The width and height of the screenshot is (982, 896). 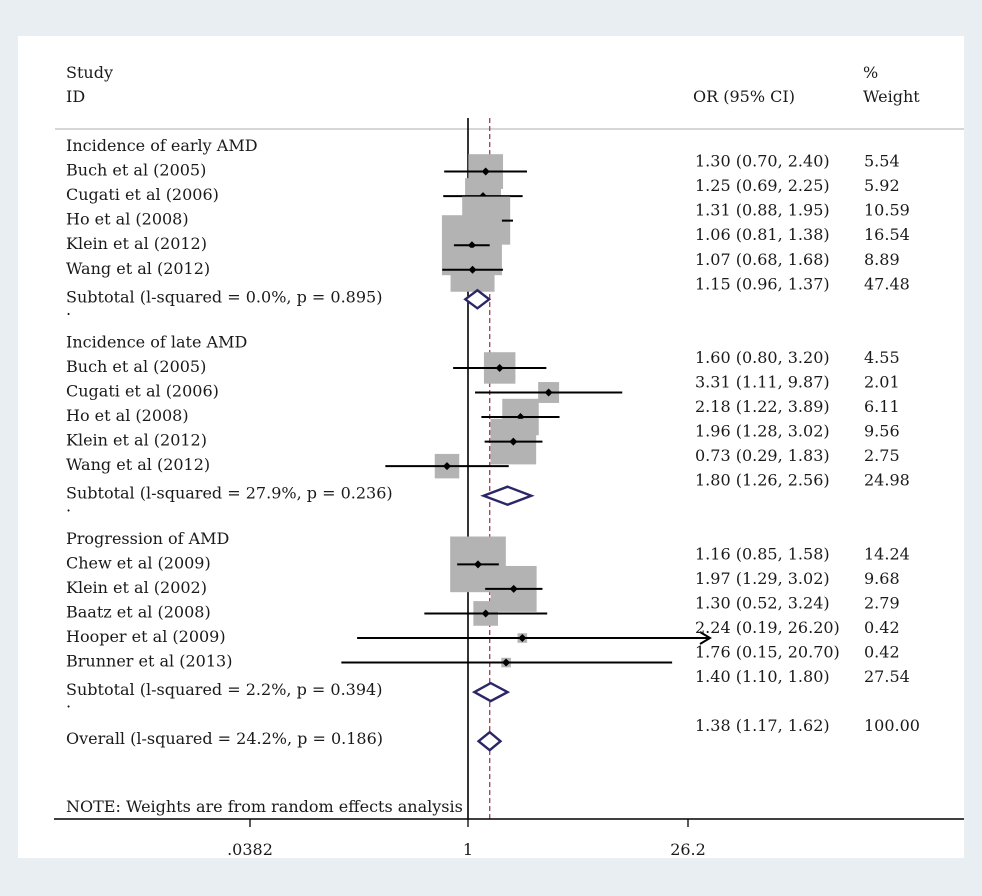 What do you see at coordinates (891, 96) in the screenshot?
I see `header-weight: Weight` at bounding box center [891, 96].